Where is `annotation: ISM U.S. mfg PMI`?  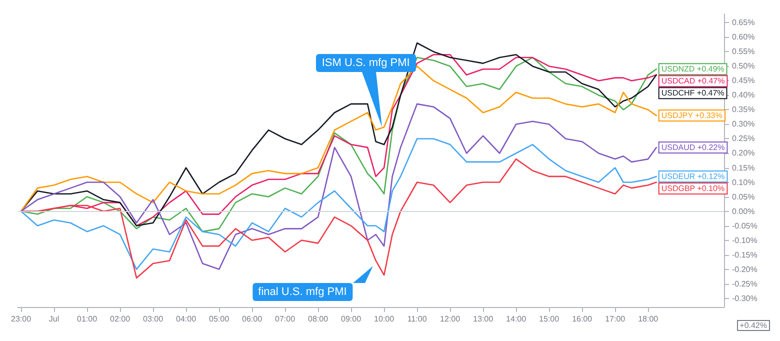 annotation: ISM U.S. mfg PMI is located at coordinates (366, 63).